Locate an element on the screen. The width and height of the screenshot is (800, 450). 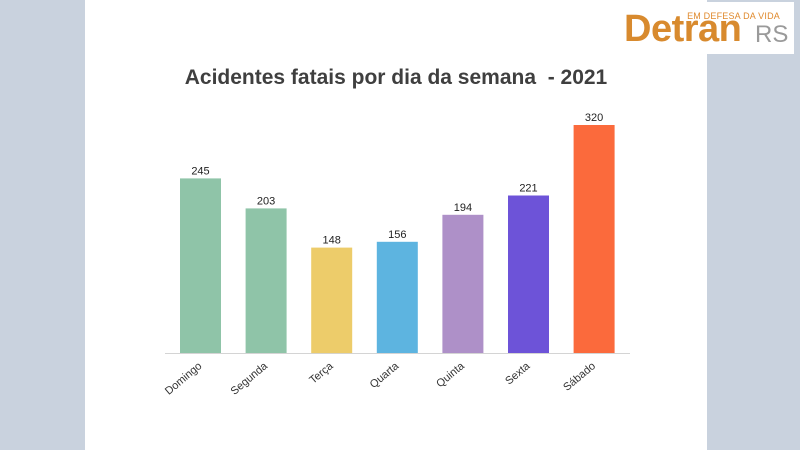
bar-quarta is located at coordinates (397, 297).